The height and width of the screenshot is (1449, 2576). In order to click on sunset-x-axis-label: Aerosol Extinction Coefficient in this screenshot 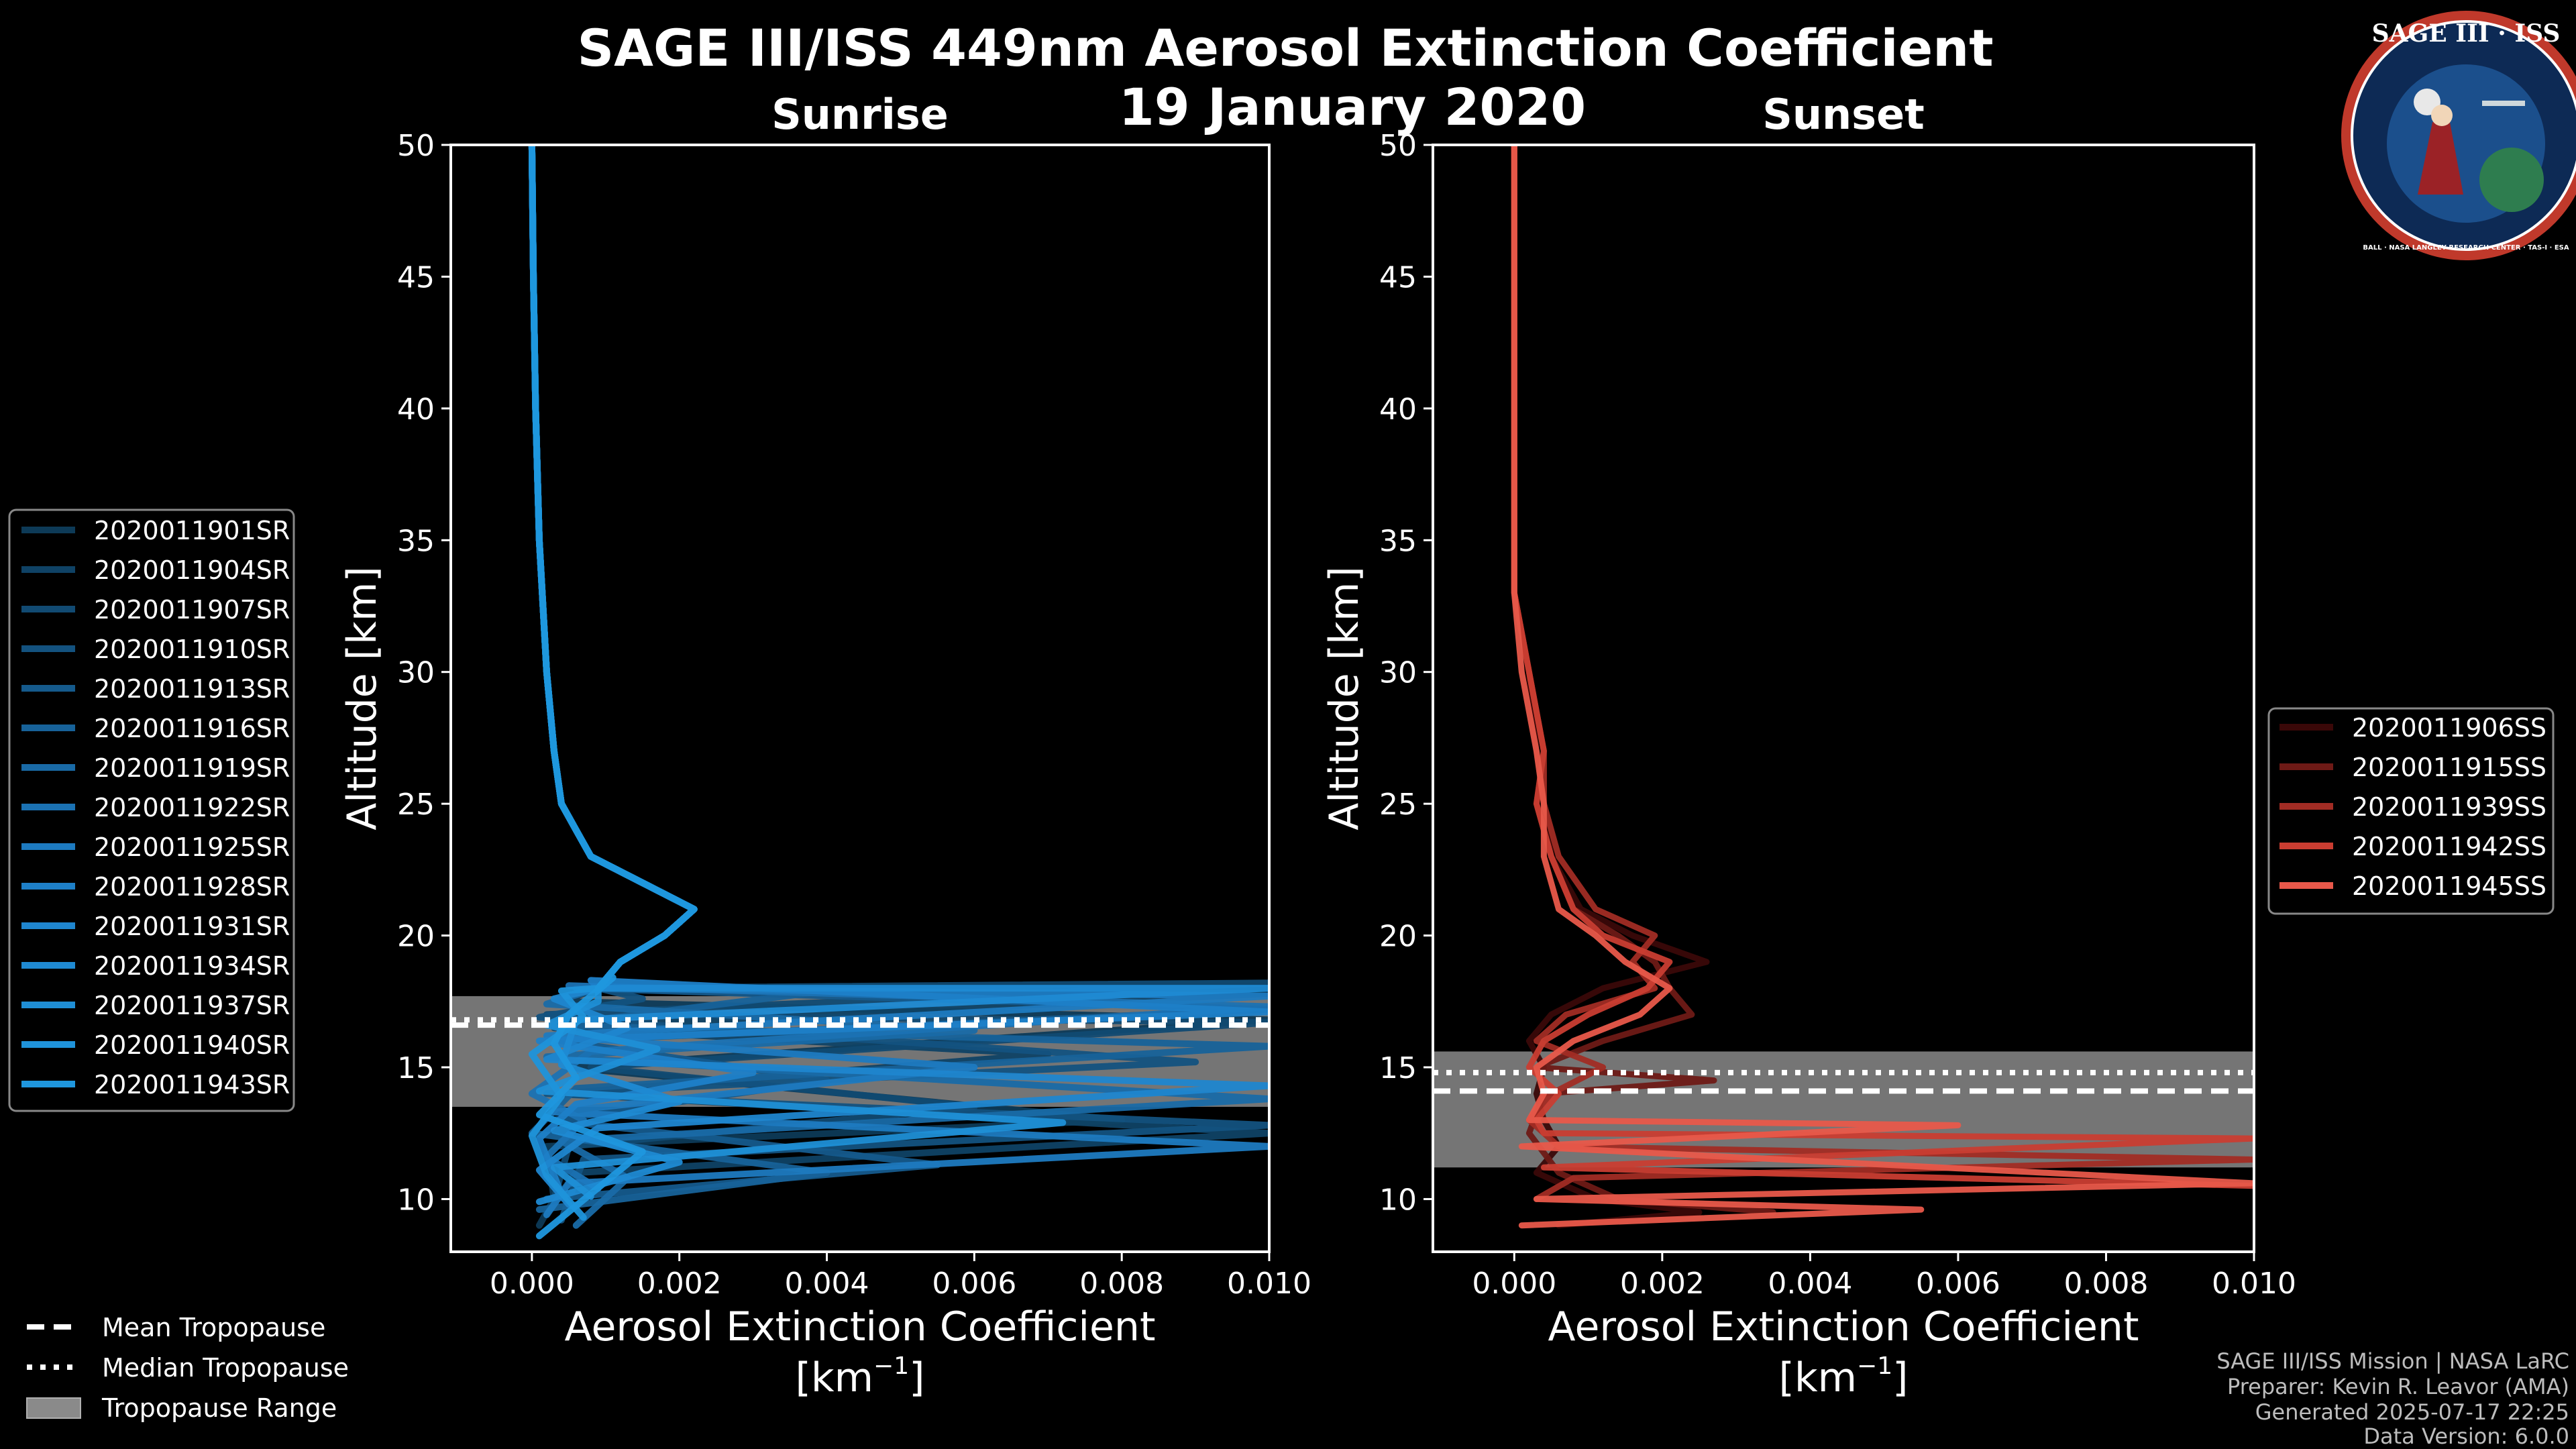, I will do `click(1843, 1326)`.